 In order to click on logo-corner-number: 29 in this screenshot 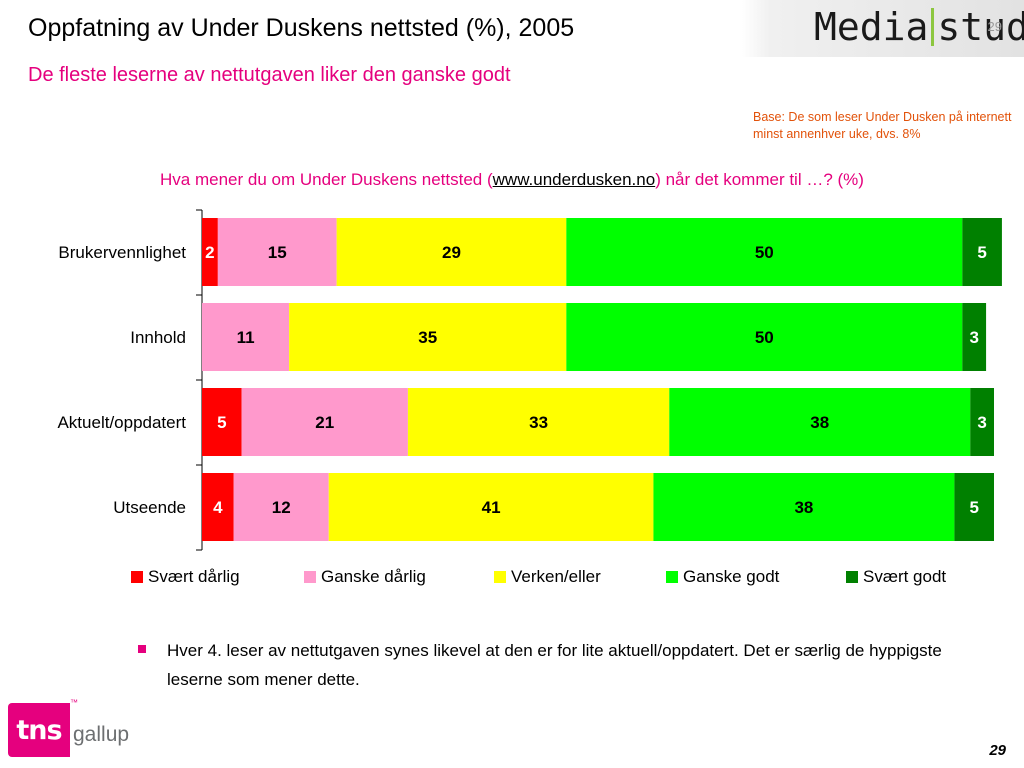, I will do `click(994, 26)`.